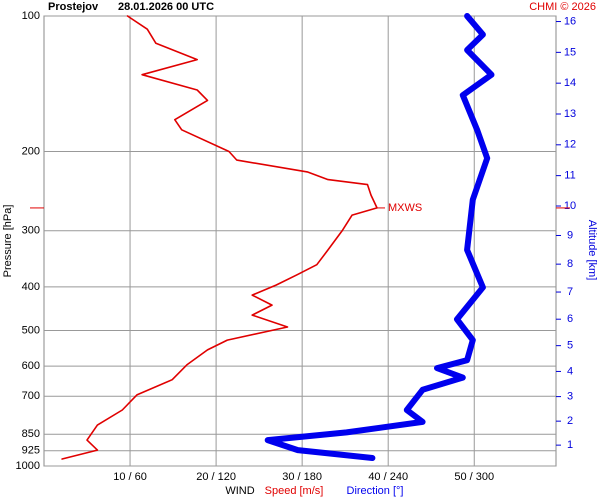  I want to click on y-tick-label: 400, so click(31, 287).